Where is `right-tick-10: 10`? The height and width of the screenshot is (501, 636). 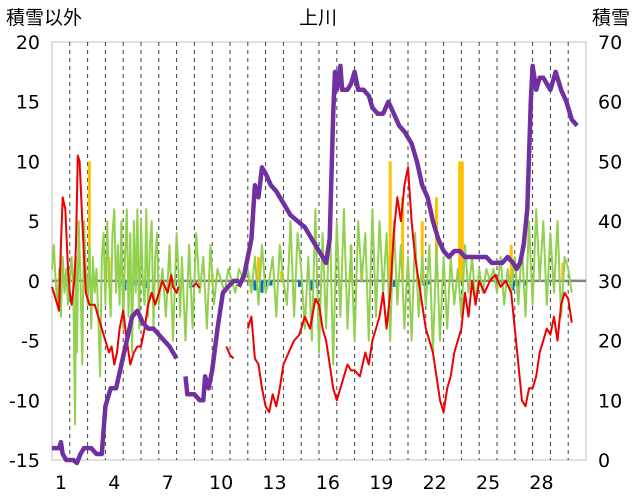 right-tick-10: 10 is located at coordinates (610, 401).